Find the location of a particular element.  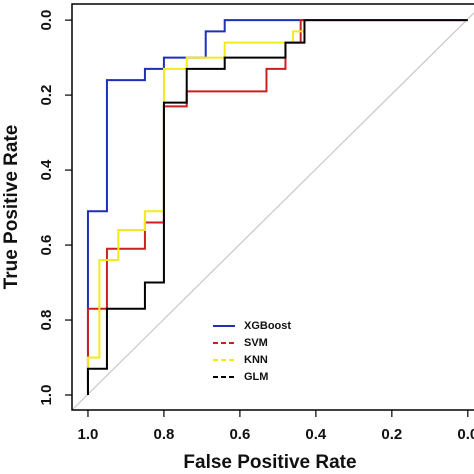

x-axis-title: False Positive Rate is located at coordinates (269, 462).